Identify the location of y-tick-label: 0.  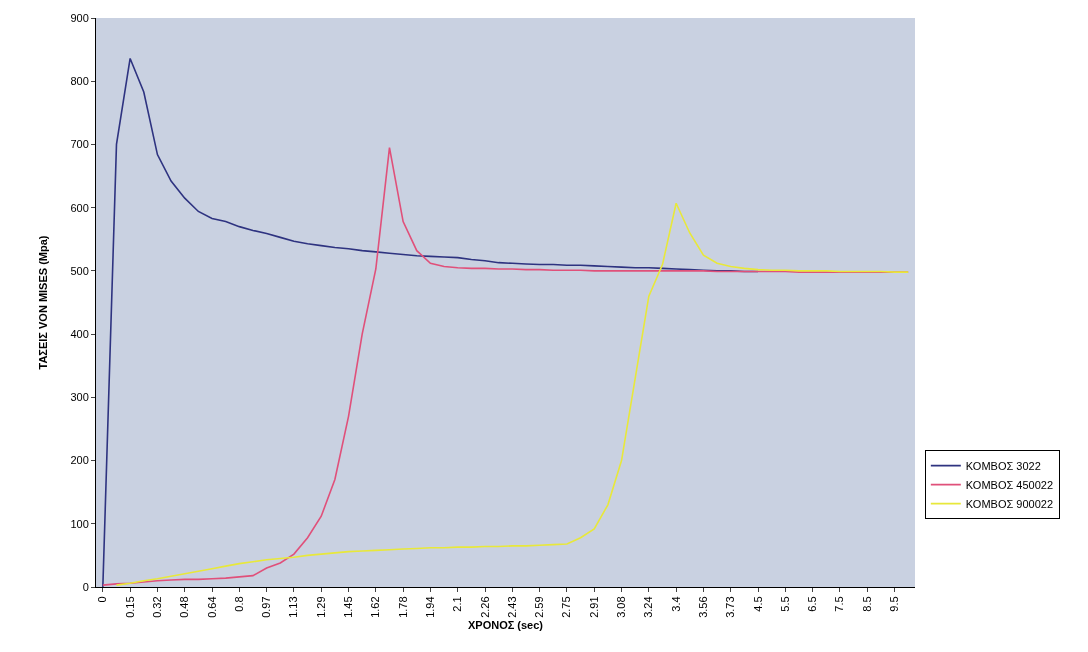
(85, 586).